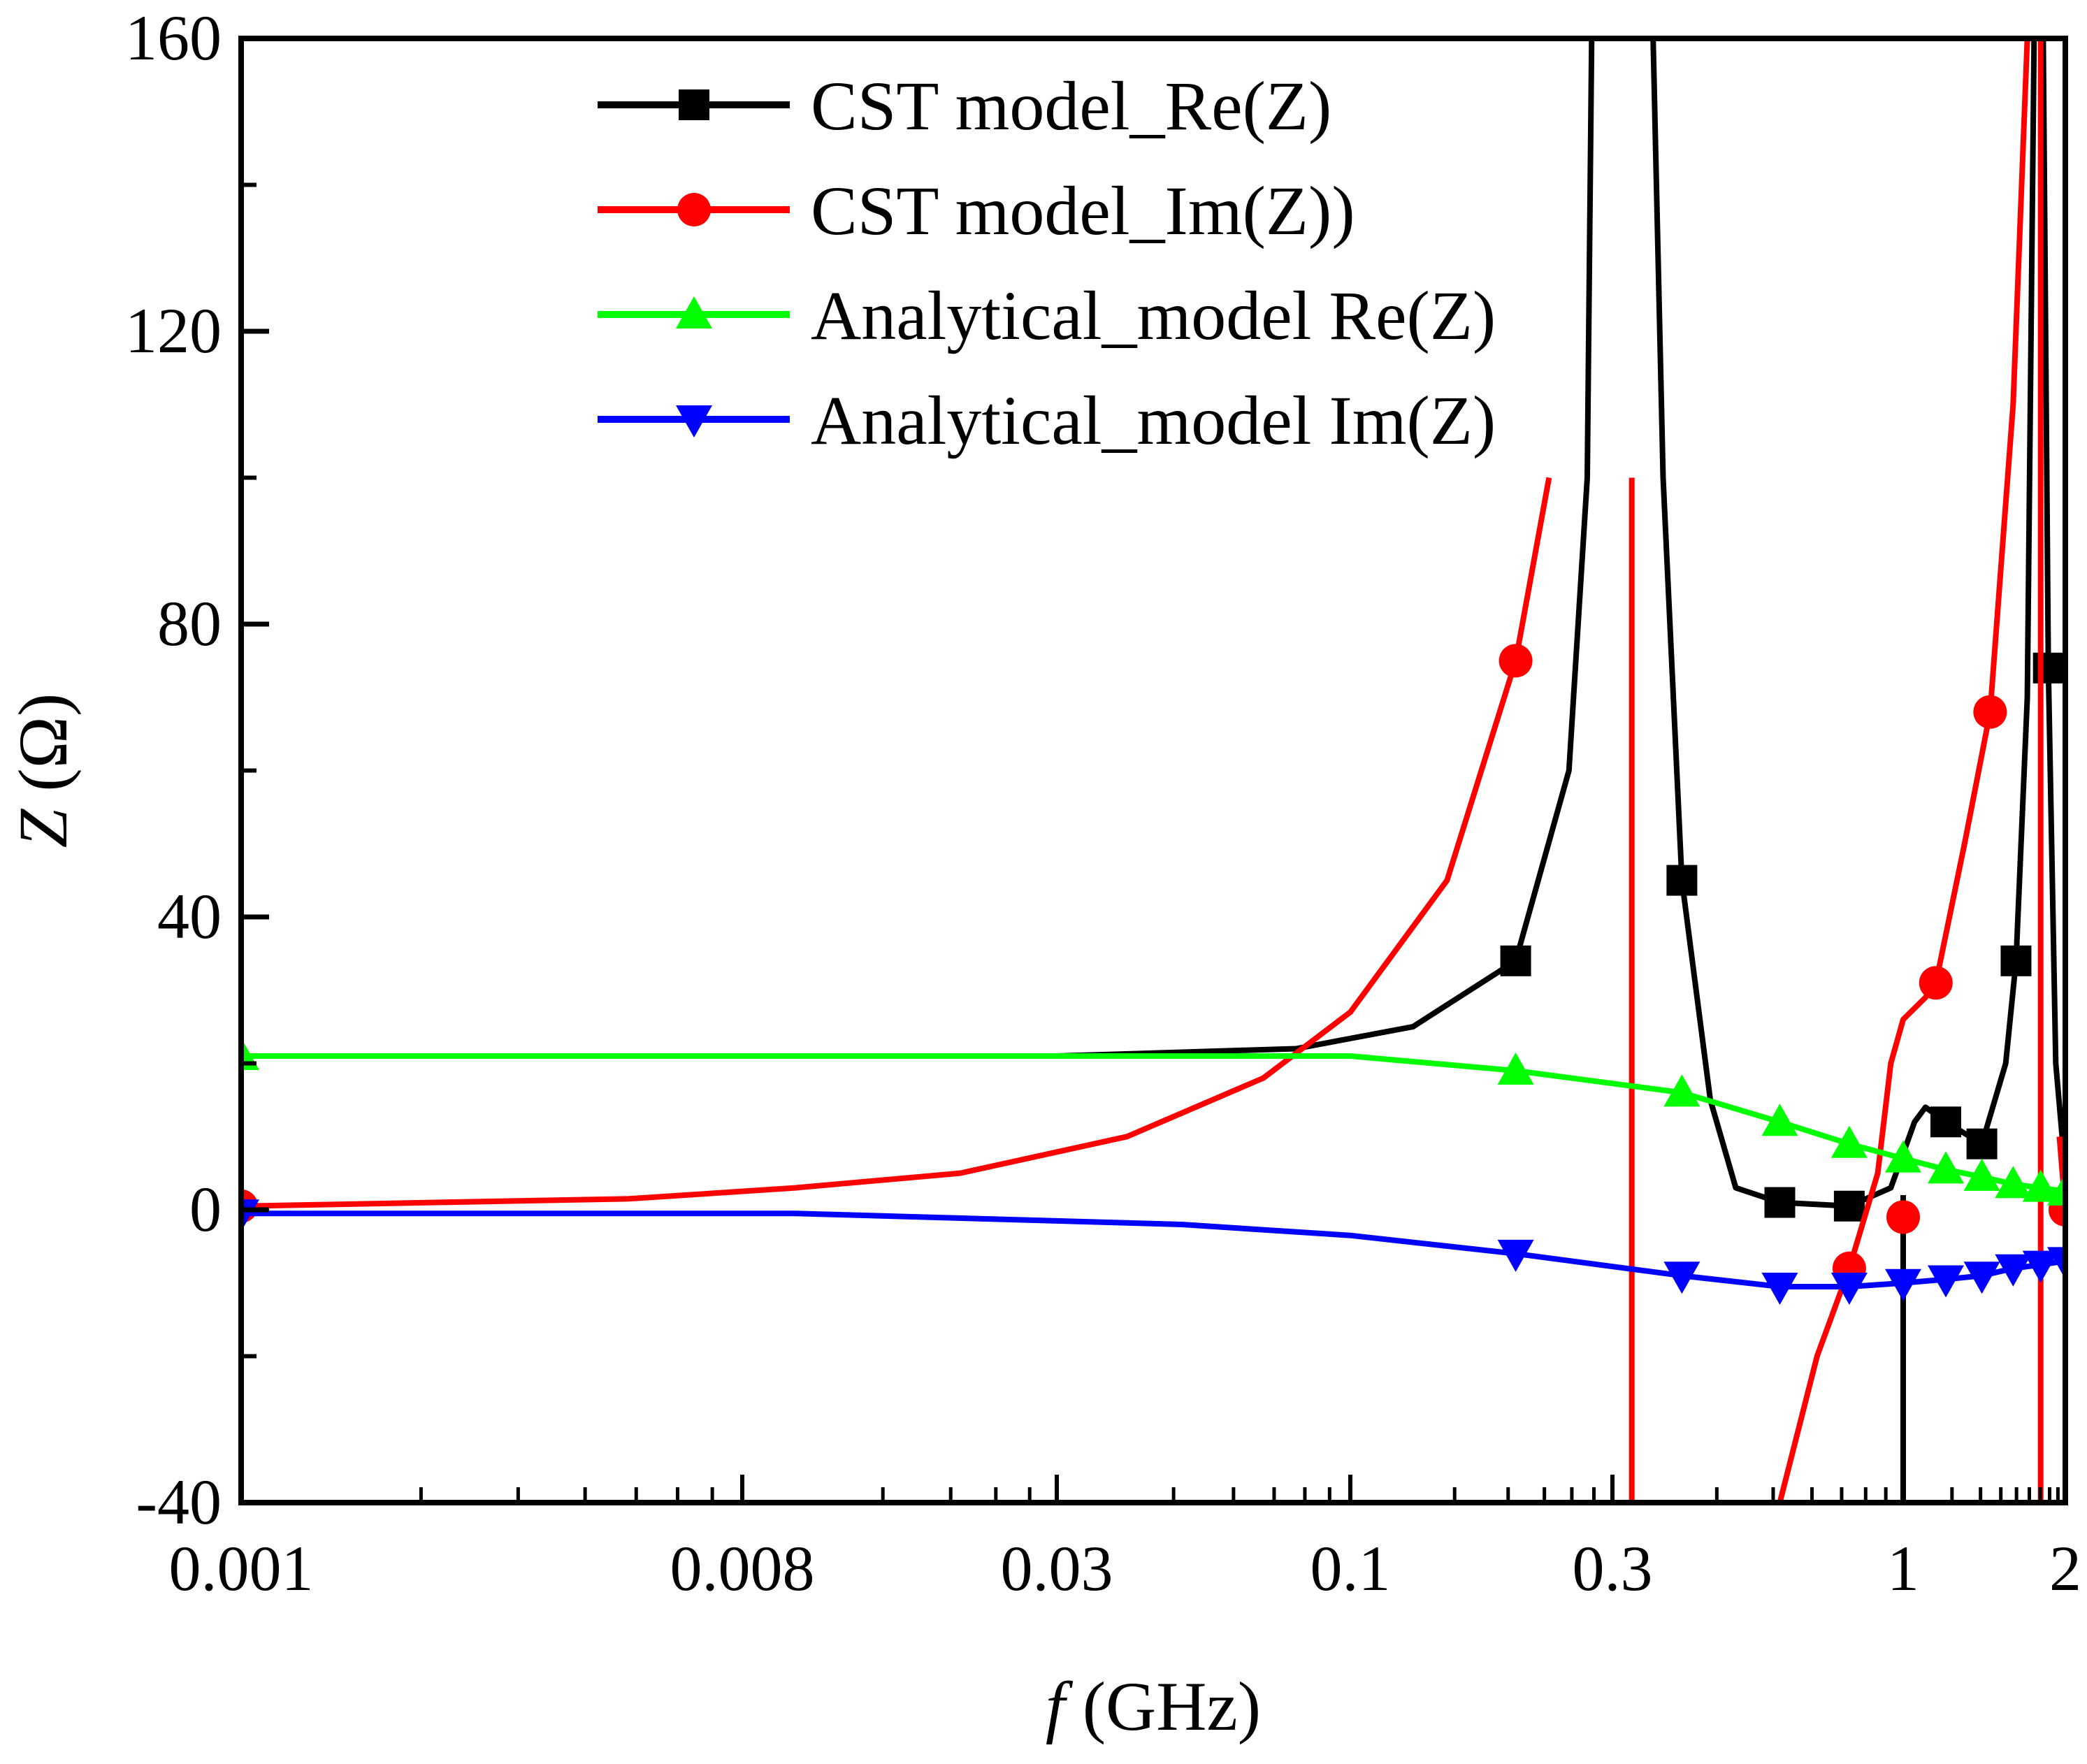 This screenshot has width=2087, height=1764. Describe the element at coordinates (1153, 420) in the screenshot. I see `legend-label: Analytical_model Im(Z)` at that location.